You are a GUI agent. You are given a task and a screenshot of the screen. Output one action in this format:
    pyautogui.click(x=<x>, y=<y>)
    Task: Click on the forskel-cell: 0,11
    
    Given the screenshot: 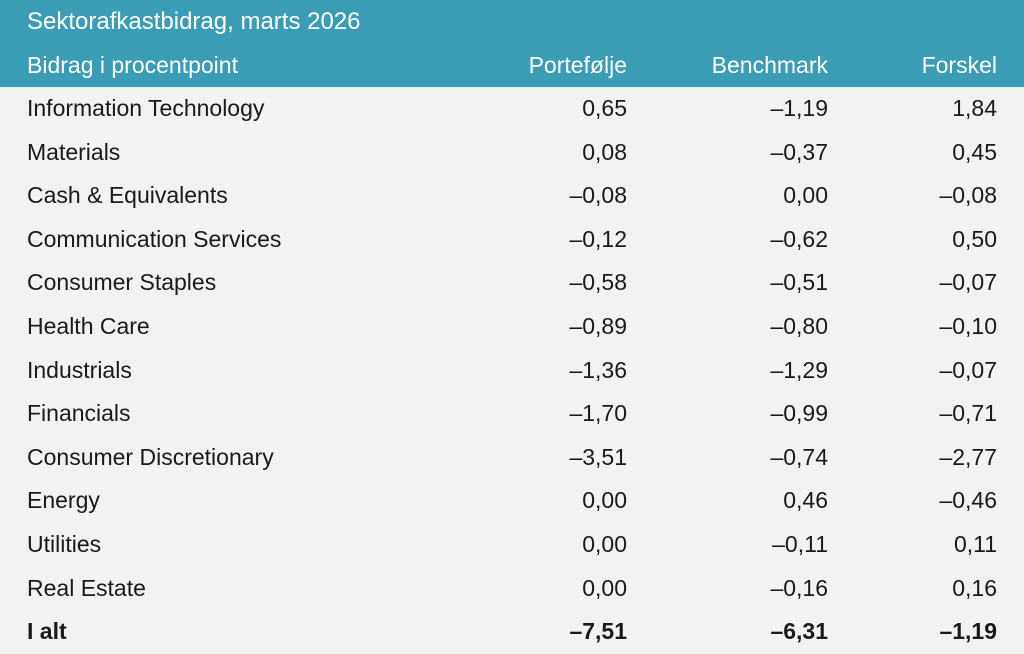 What is the action you would take?
    pyautogui.click(x=975, y=544)
    